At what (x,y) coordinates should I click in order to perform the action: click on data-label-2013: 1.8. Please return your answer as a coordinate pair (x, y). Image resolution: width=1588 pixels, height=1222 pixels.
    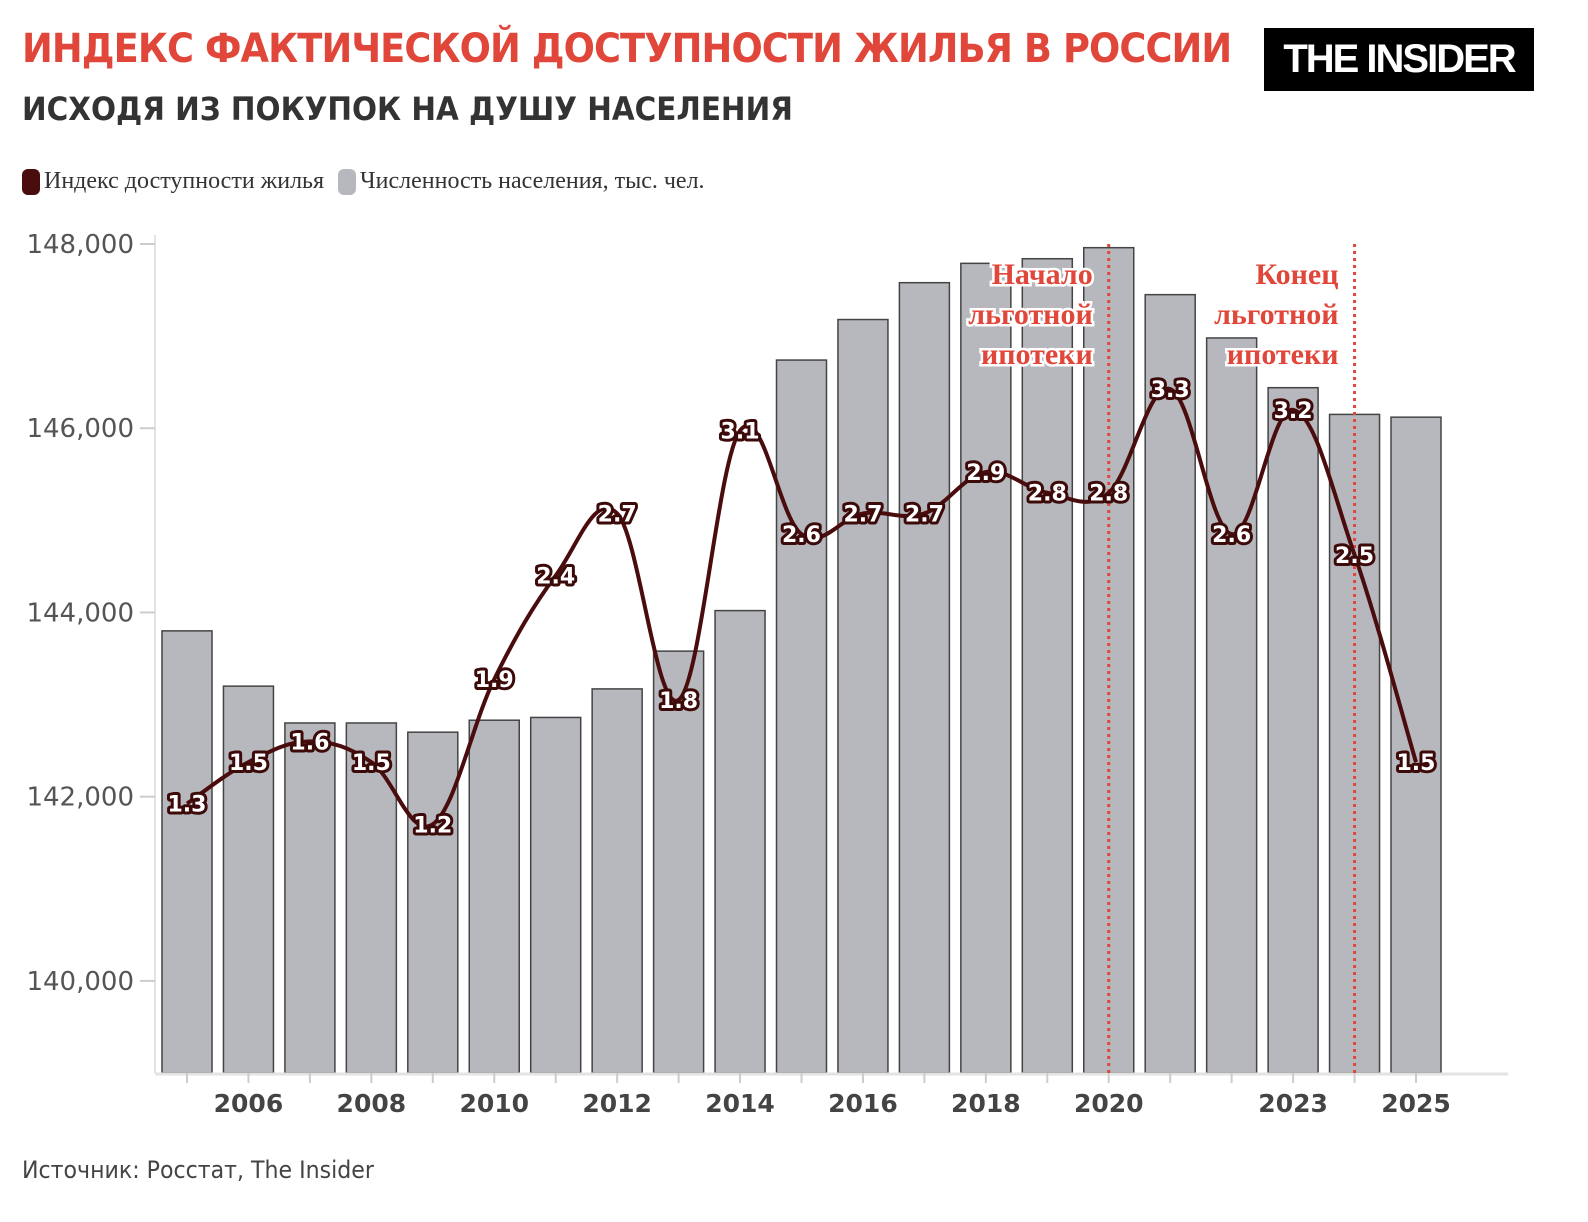
    Looking at the image, I should click on (678, 701).